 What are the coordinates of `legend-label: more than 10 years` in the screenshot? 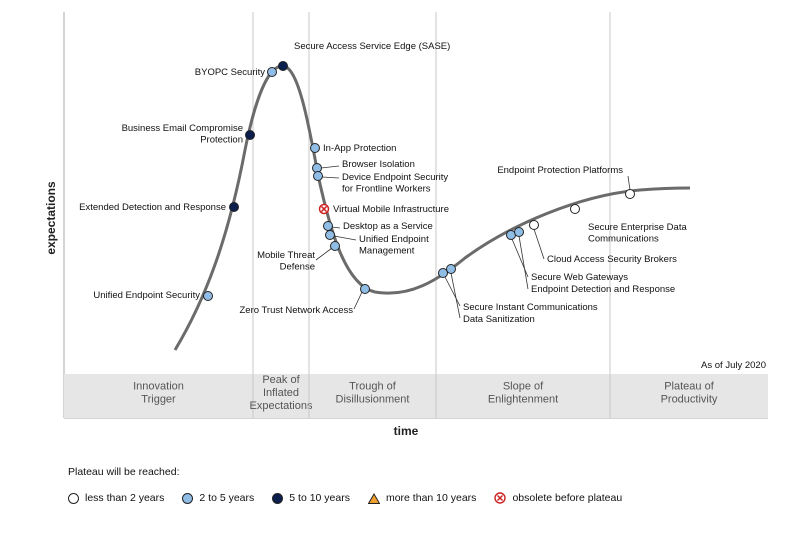 It's located at (431, 498).